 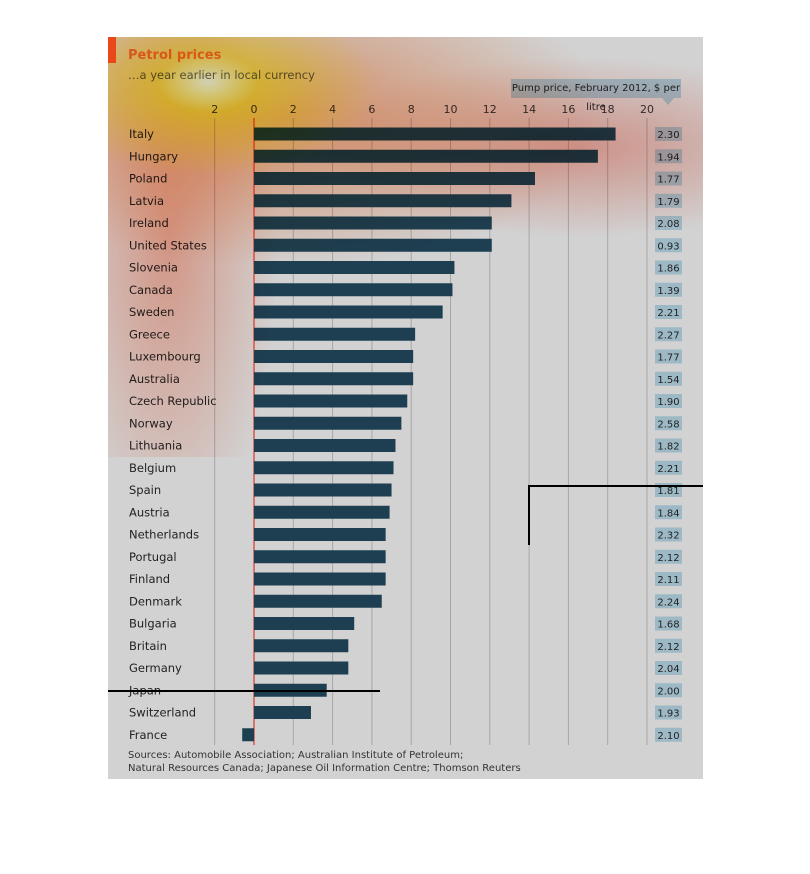 What do you see at coordinates (151, 290) in the screenshot?
I see `category-label: Canada` at bounding box center [151, 290].